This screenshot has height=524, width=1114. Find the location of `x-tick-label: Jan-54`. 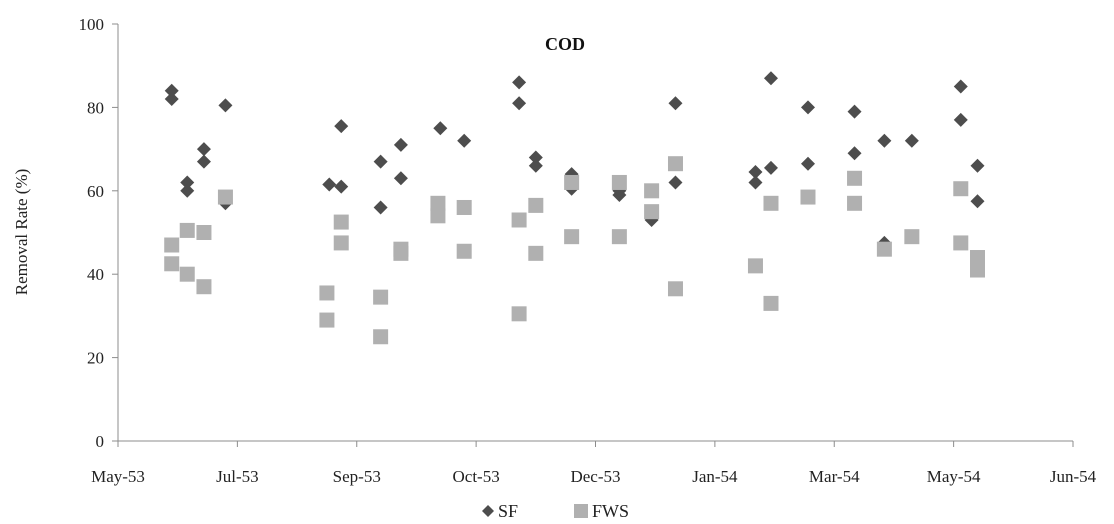

x-tick-label: Jan-54 is located at coordinates (715, 476).